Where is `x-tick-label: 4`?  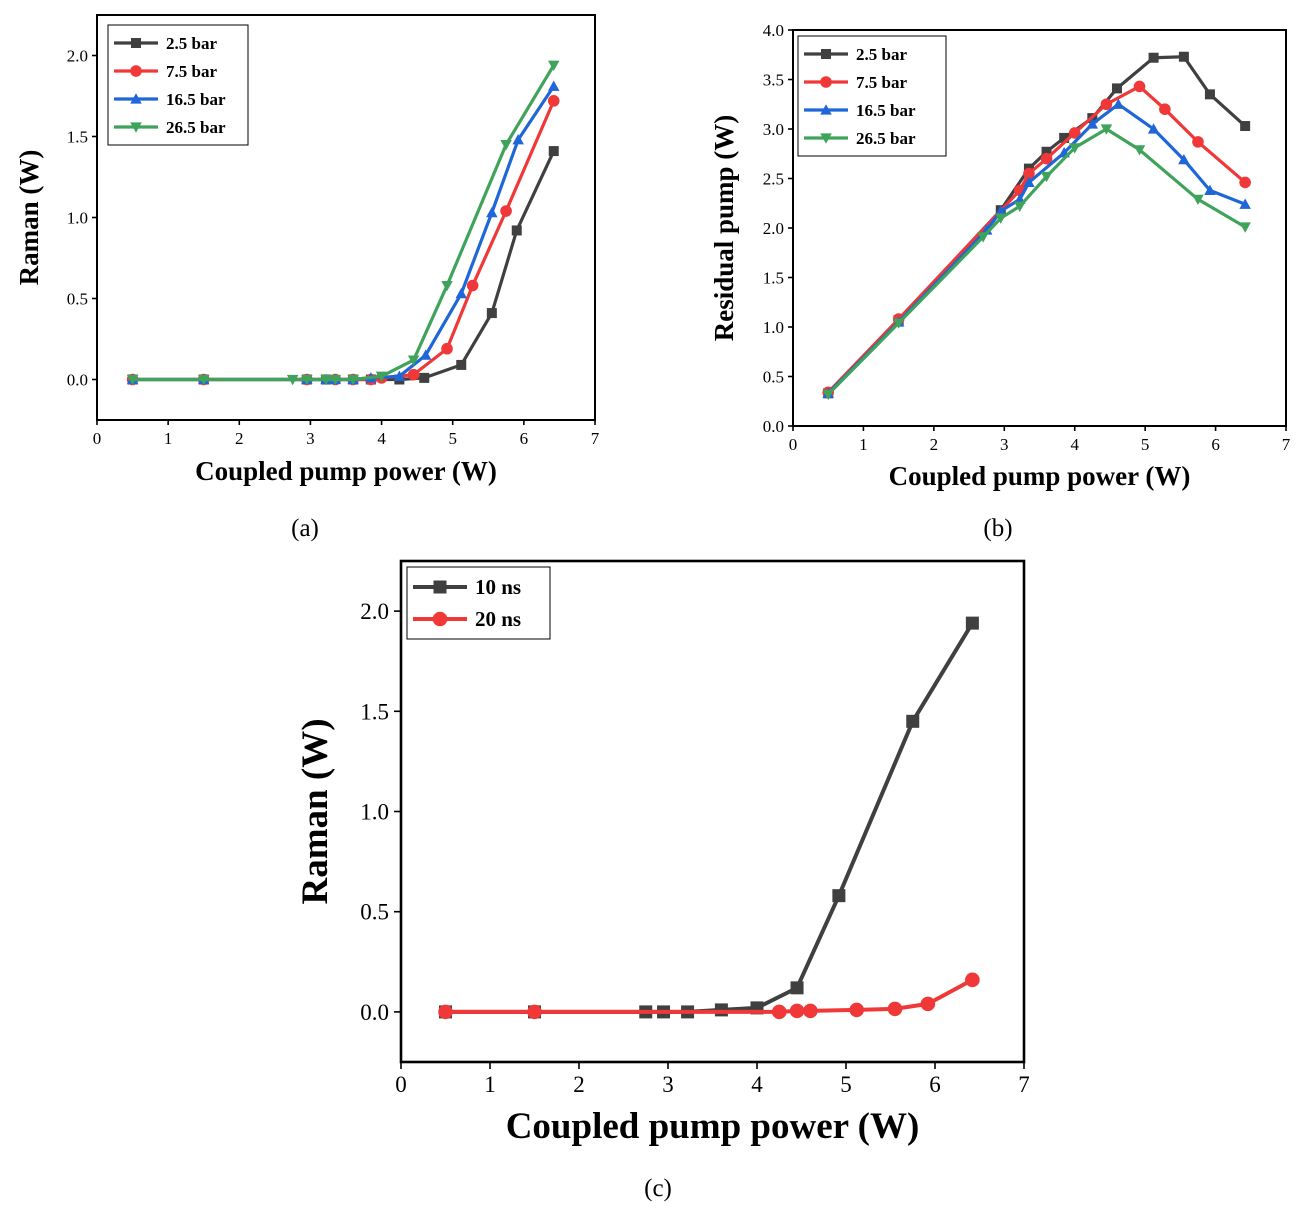
x-tick-label: 4 is located at coordinates (1074, 444).